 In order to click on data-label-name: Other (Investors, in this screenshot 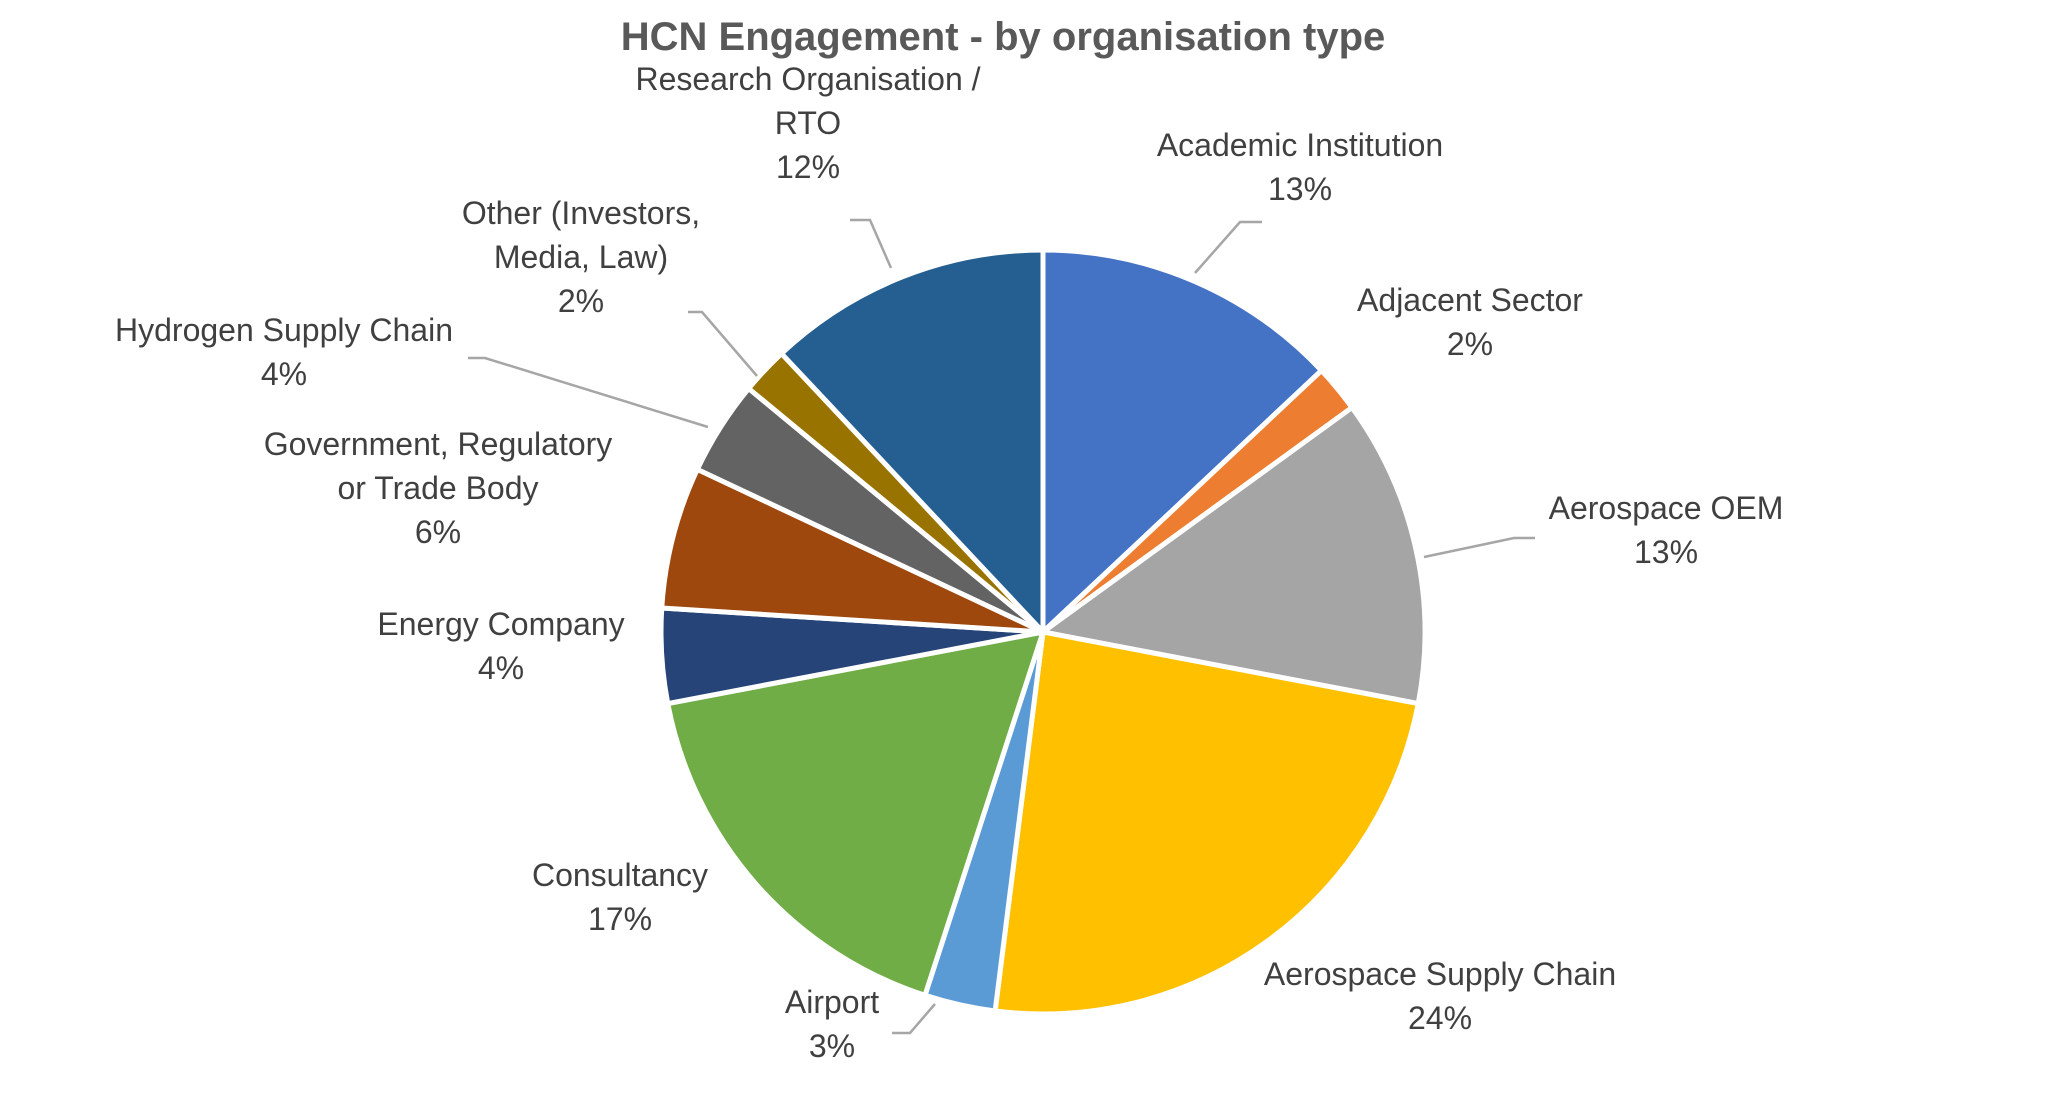, I will do `click(581, 213)`.